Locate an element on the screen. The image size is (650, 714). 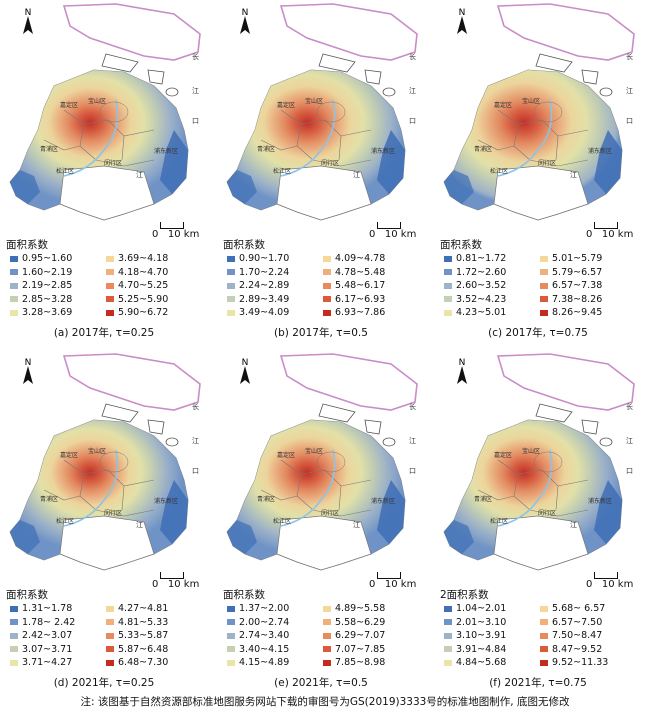
panel-caption: (c) 2017年, τ=0.75 is located at coordinates (538, 333).